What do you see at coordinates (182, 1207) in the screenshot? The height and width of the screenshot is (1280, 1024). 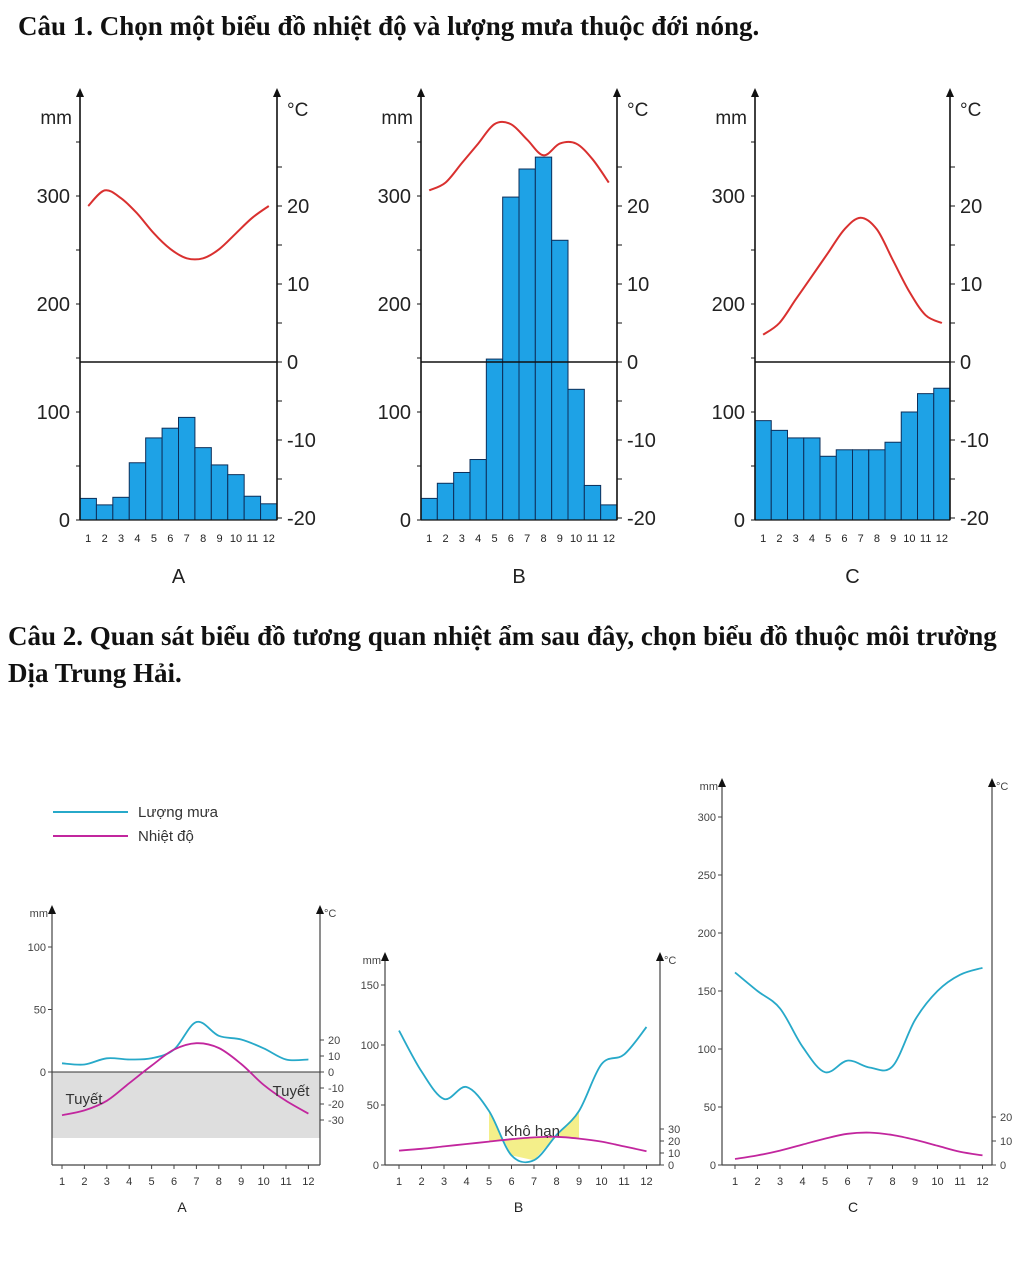 I see `chart-label: A` at bounding box center [182, 1207].